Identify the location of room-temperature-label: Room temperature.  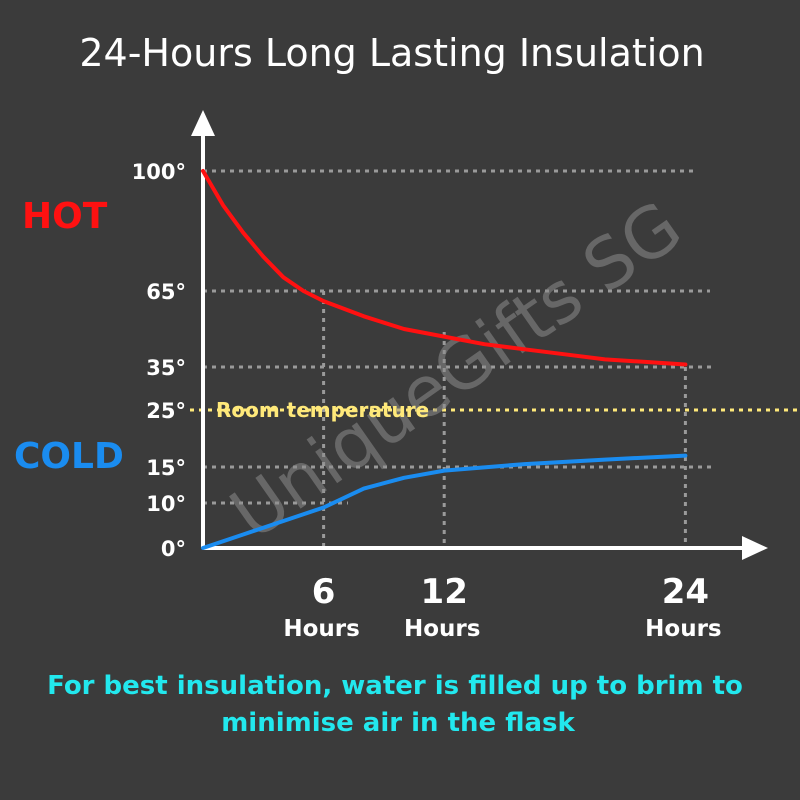
(322, 410).